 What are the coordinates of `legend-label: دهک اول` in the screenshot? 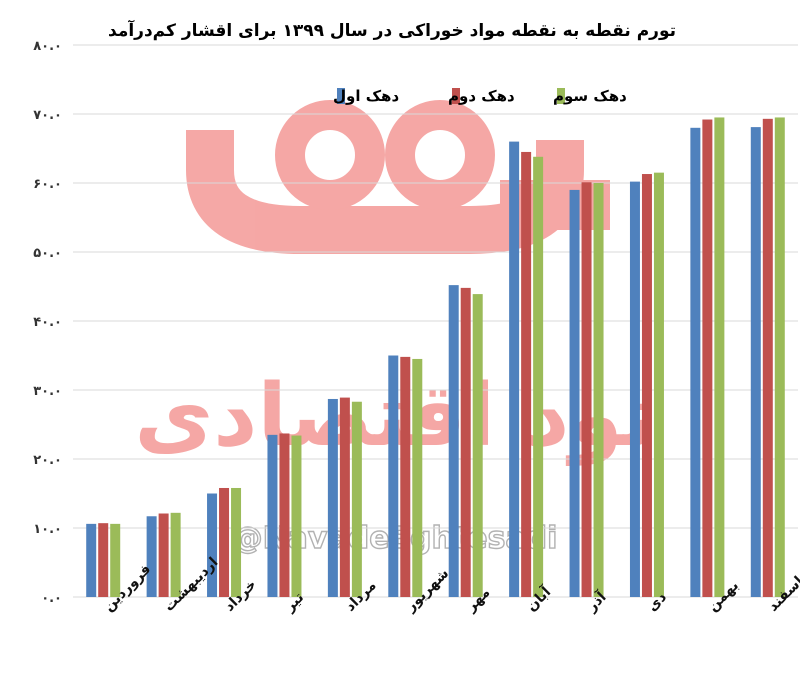 It's located at (366, 96).